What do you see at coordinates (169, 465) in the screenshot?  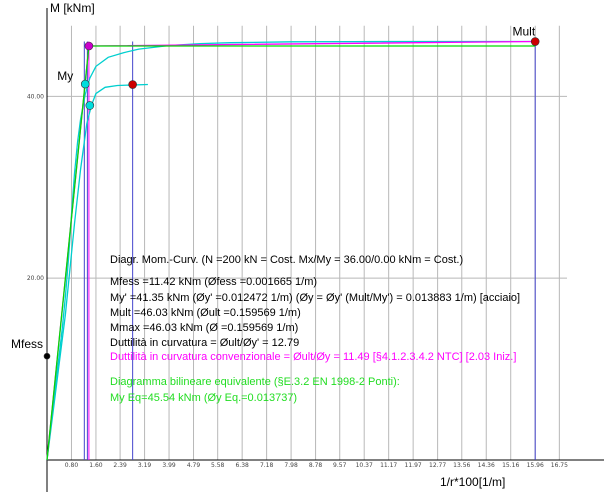 I see `x-tick-label: 3.99` at bounding box center [169, 465].